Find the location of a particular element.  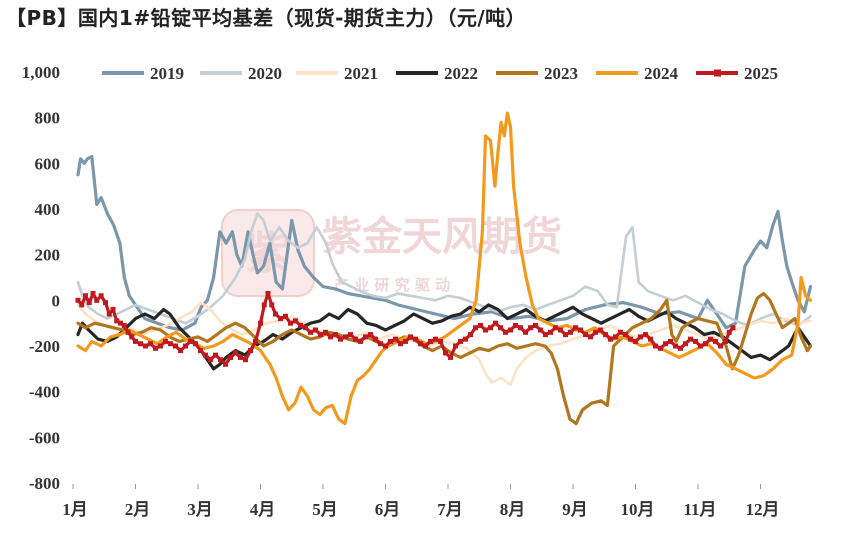

x-tick-label: 12月 is located at coordinates (763, 509).